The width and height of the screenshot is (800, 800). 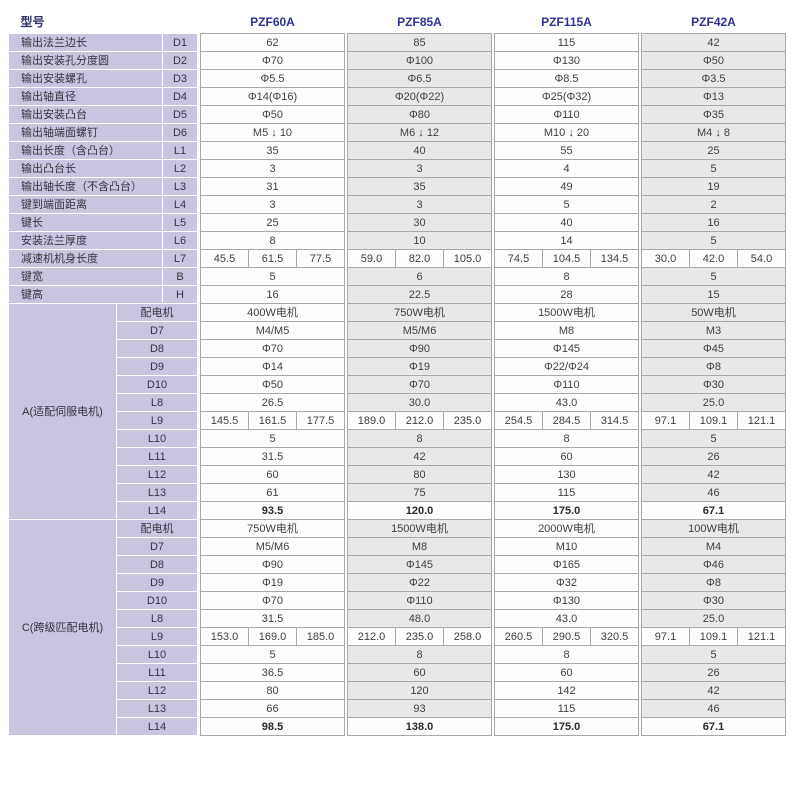 What do you see at coordinates (713, 582) in the screenshot?
I see `spec-value-cell: Φ8` at bounding box center [713, 582].